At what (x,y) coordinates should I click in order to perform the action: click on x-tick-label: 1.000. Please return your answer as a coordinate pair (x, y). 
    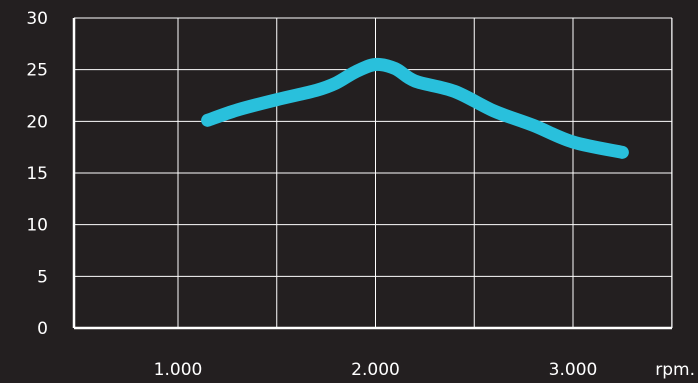
    Looking at the image, I should click on (178, 369).